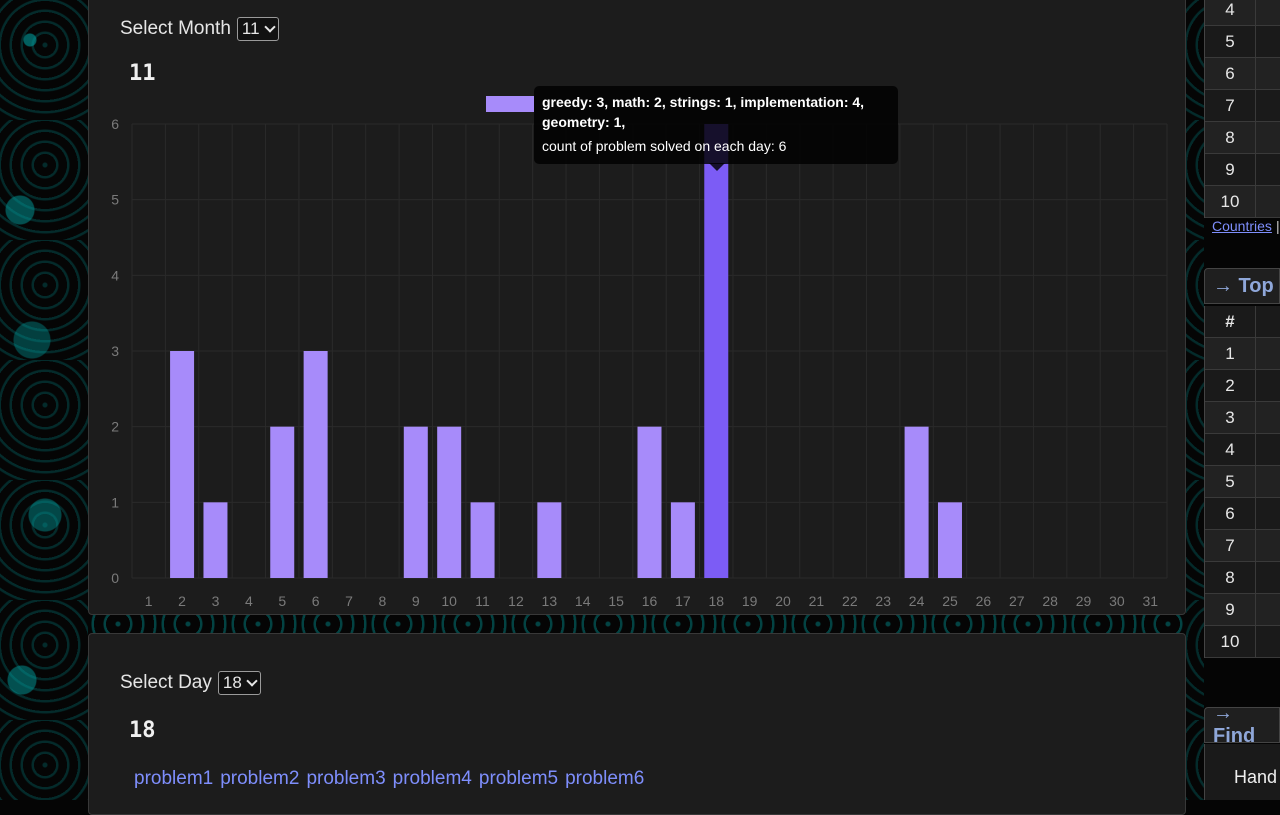  Describe the element at coordinates (605, 778) in the screenshot. I see `problem-link: problem6` at that location.